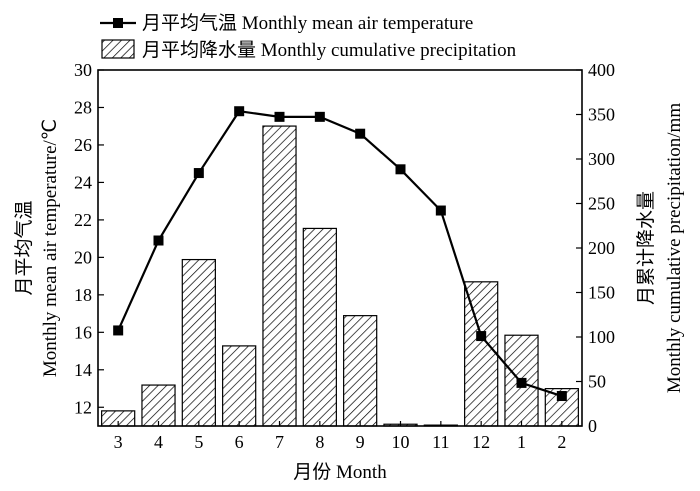 The image size is (700, 491). Describe the element at coordinates (597, 382) in the screenshot. I see `right-tick-label: 50` at that location.